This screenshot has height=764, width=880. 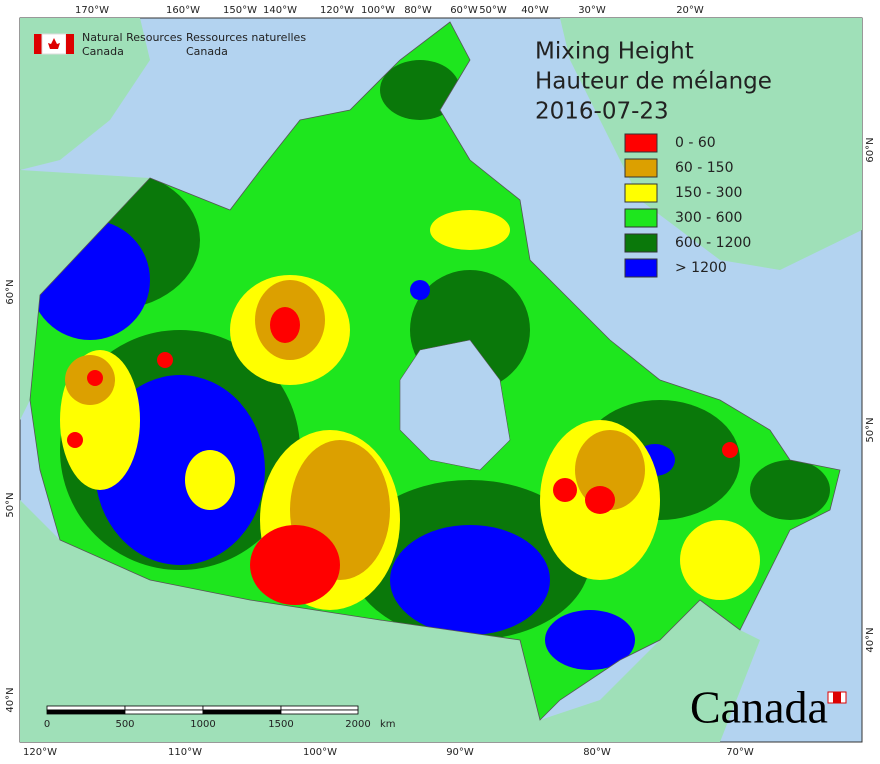 I want to click on agency-en: Natural Resources, so click(x=132, y=37).